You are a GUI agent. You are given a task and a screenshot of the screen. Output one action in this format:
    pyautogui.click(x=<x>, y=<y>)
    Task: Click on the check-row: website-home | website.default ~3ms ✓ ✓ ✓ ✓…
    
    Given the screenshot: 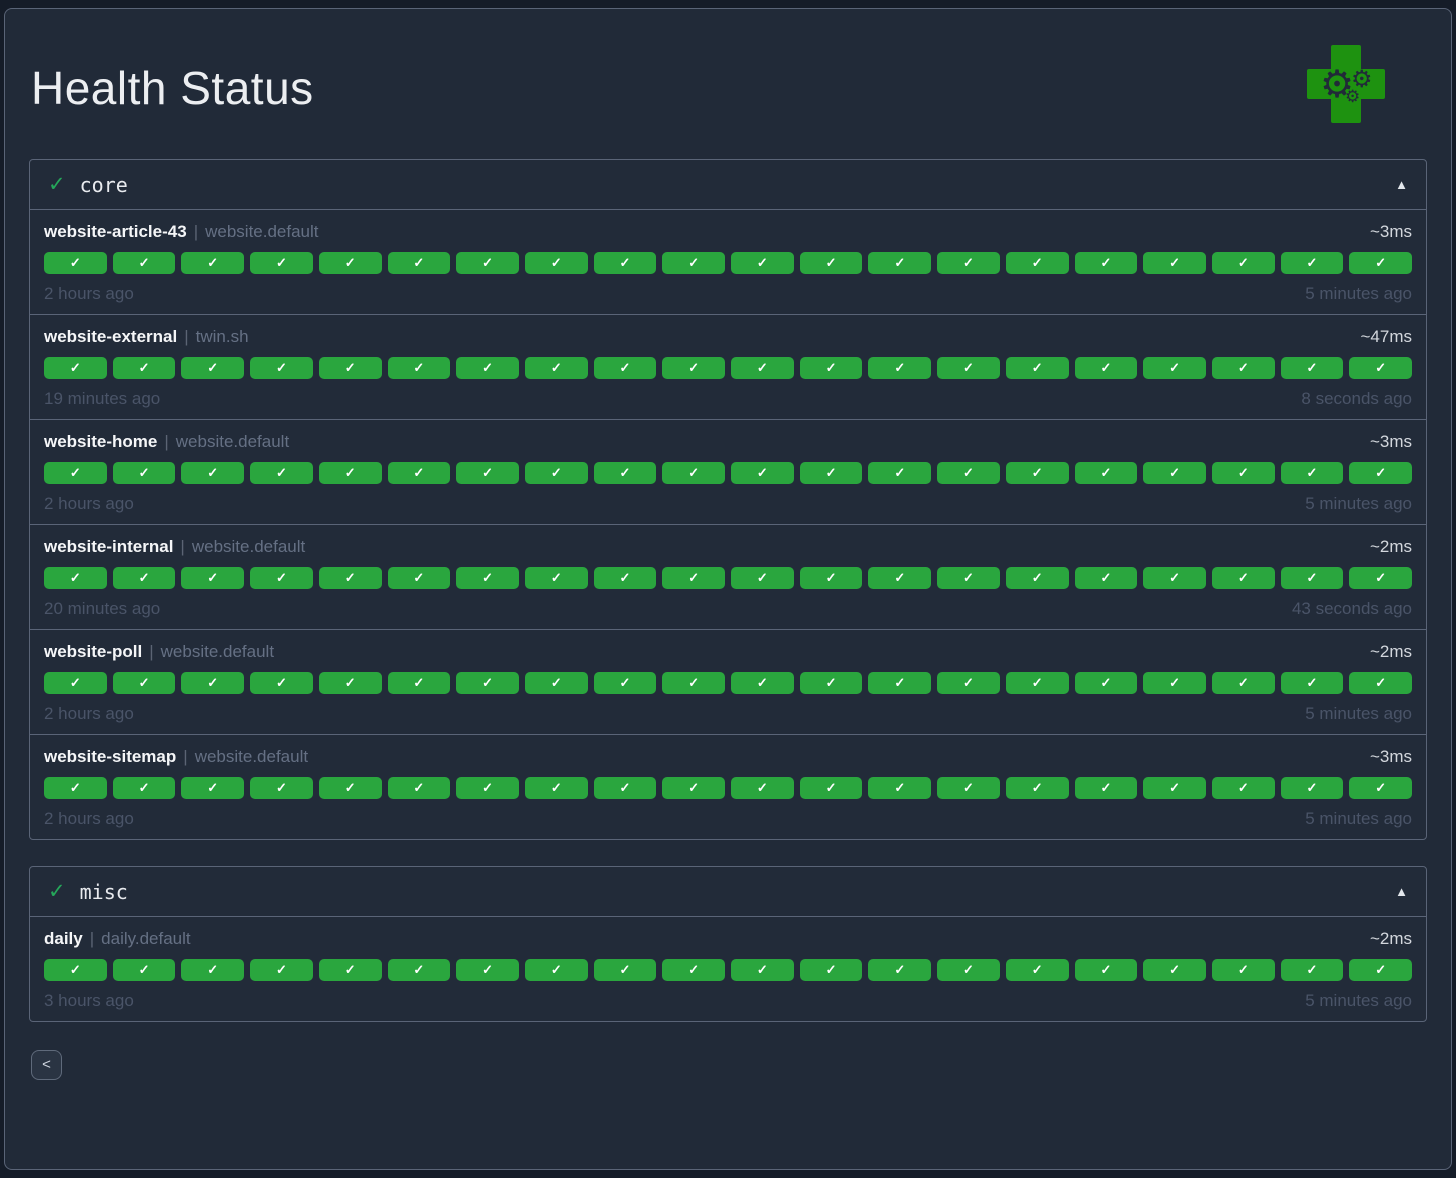 What is the action you would take?
    pyautogui.click(x=728, y=472)
    